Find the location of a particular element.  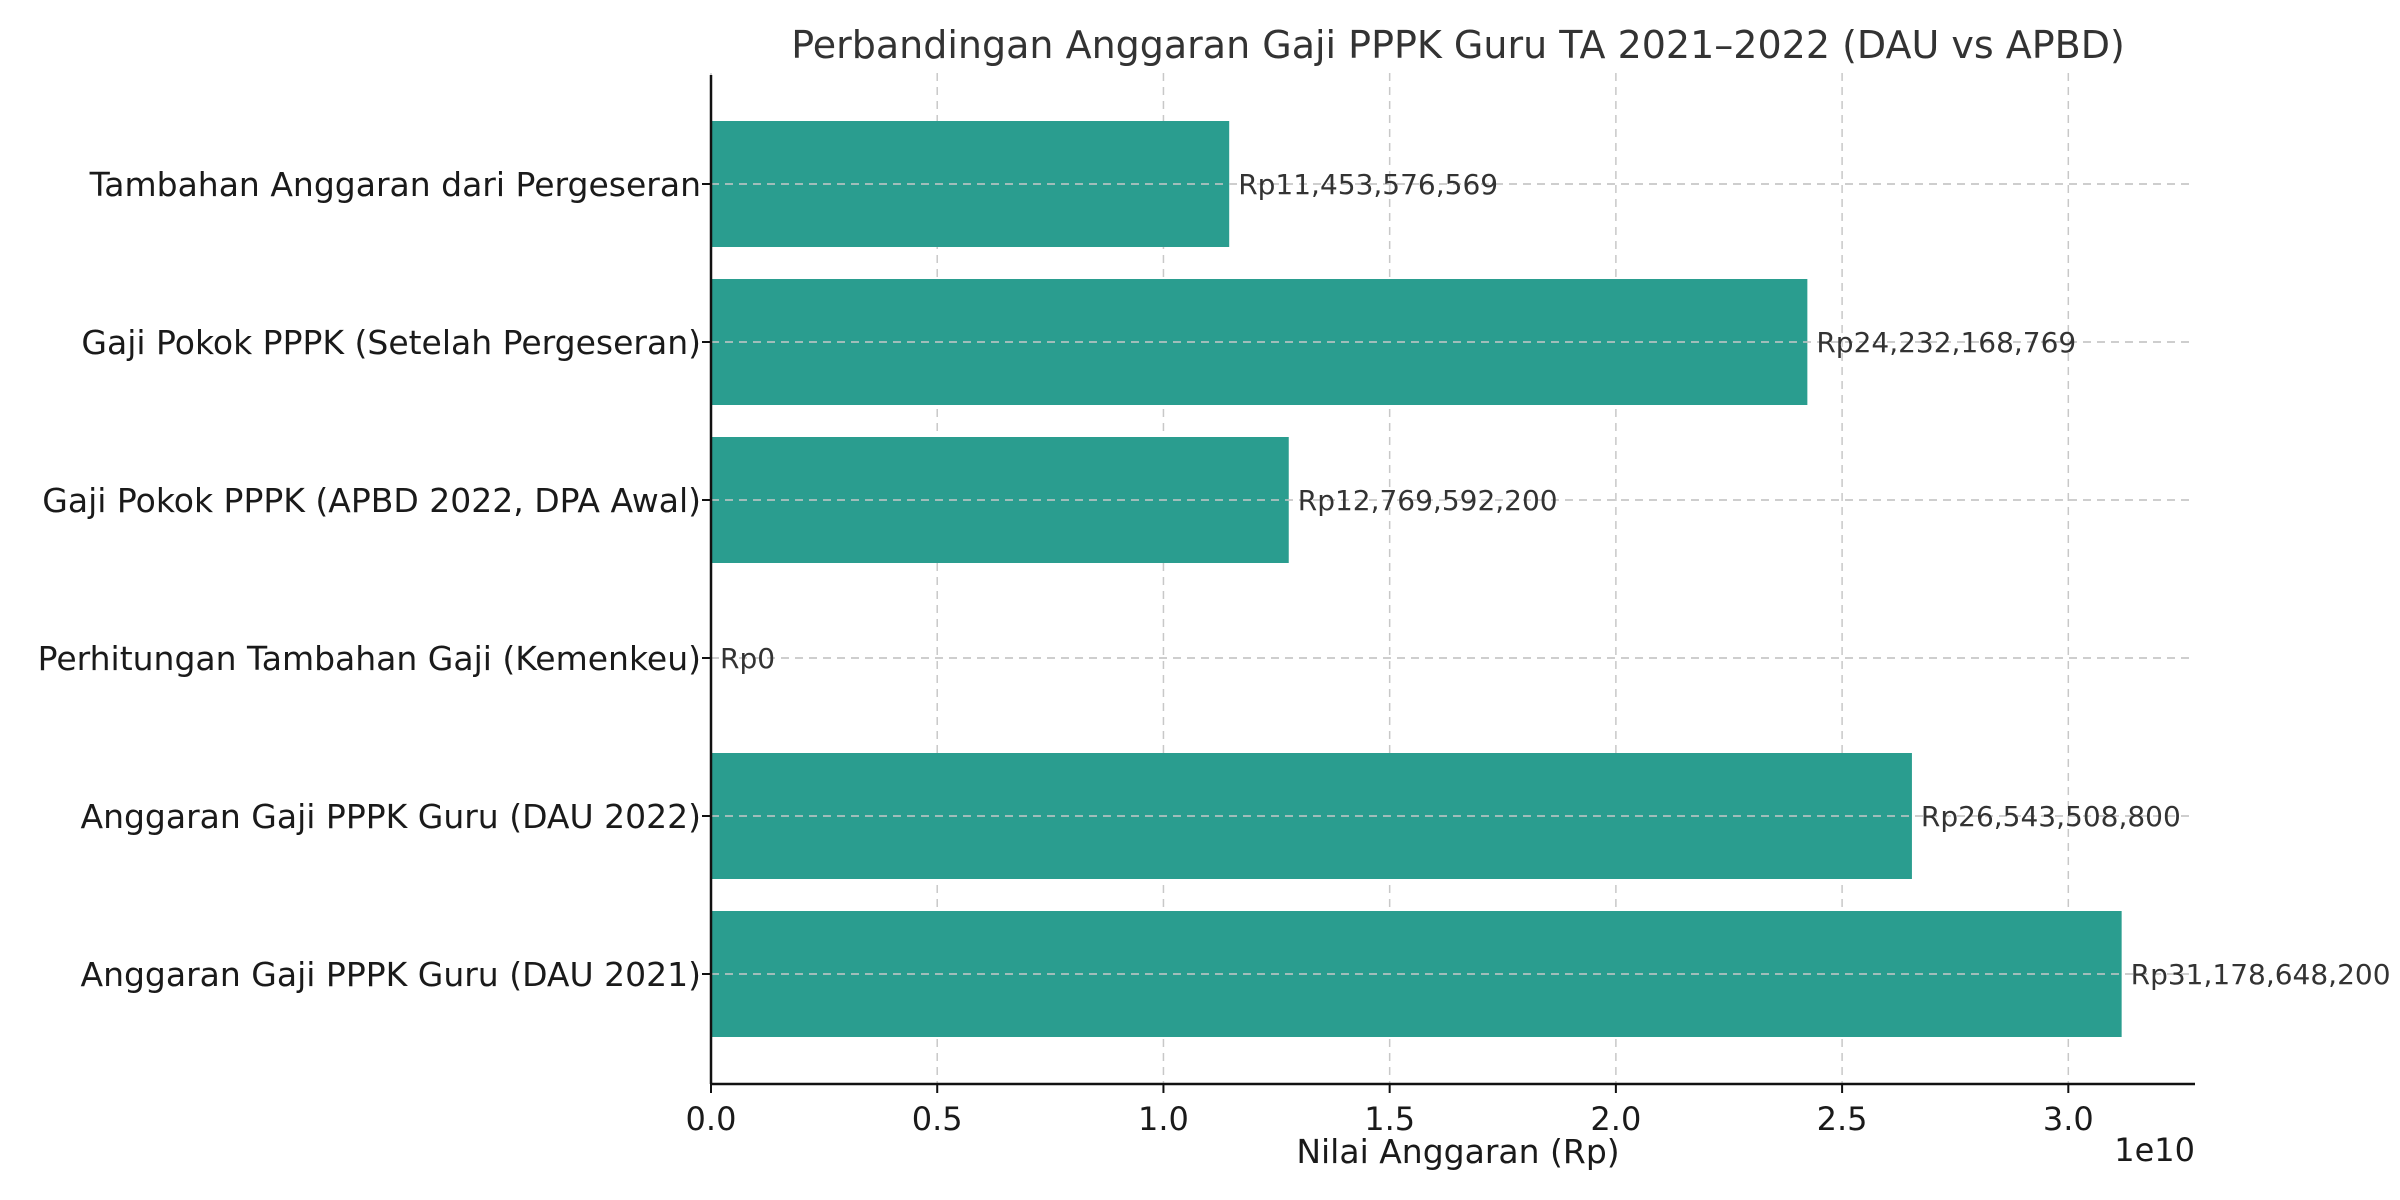

x-axis-label: Nilai Anggaran (Rp) is located at coordinates (1457, 1151).